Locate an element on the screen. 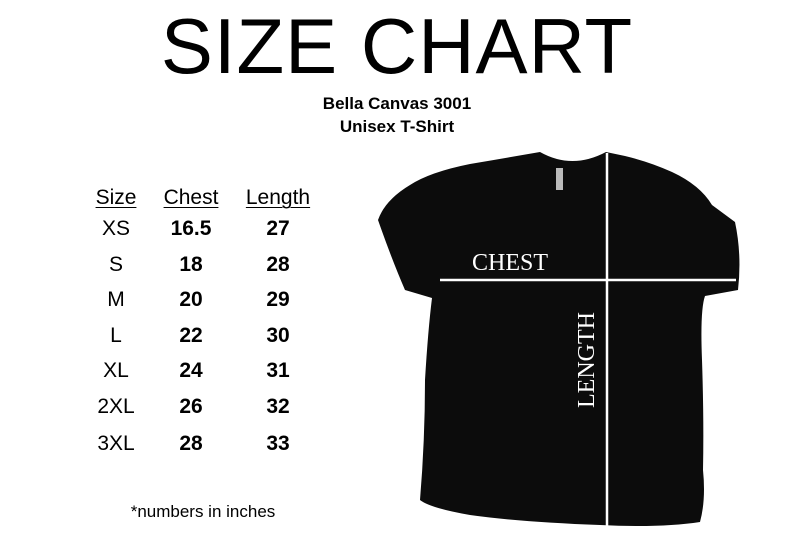 This screenshot has height=549, width=794. length-cell: 27 is located at coordinates (278, 228).